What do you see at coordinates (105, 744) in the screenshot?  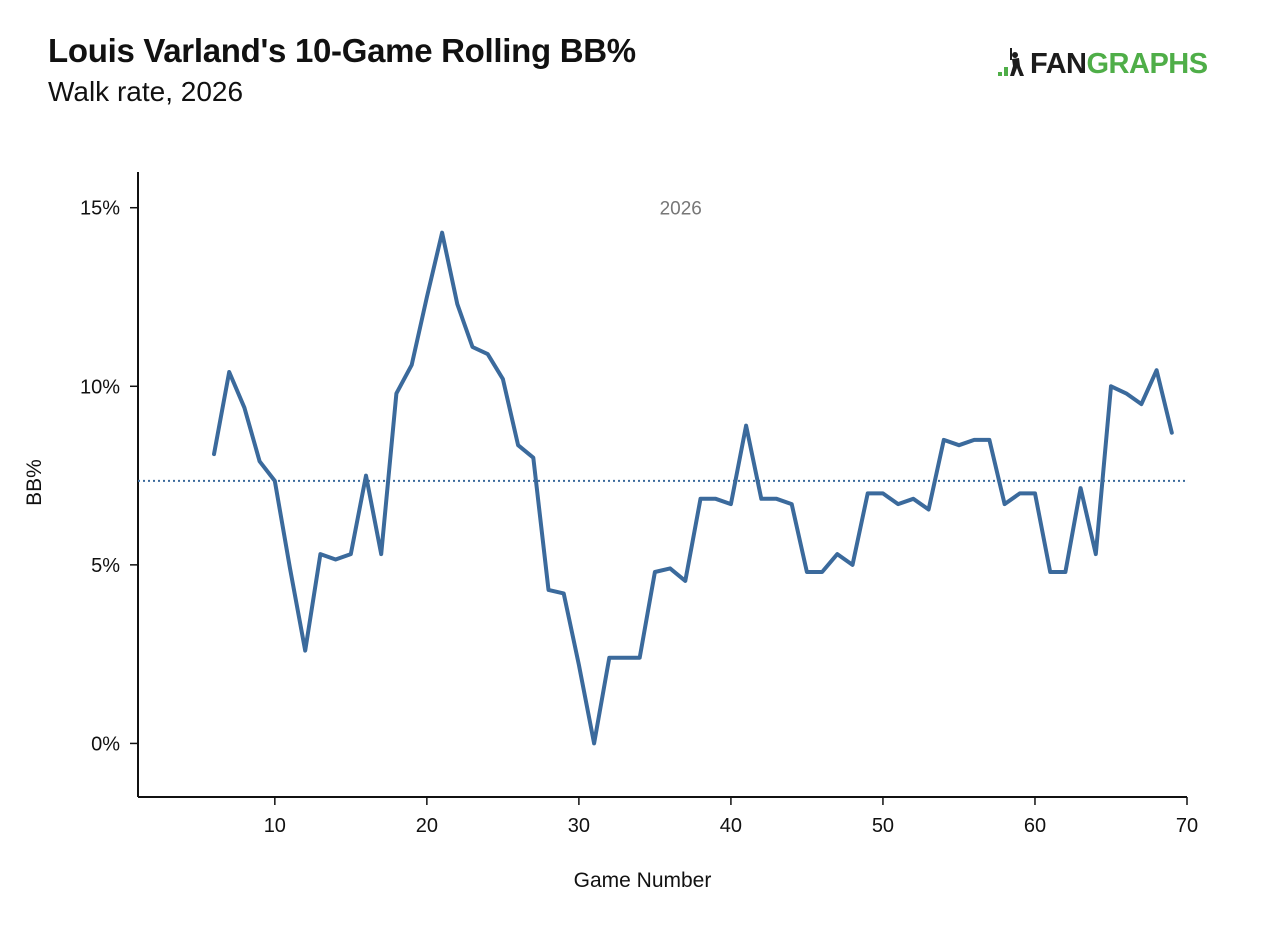 I see `y-tick-label: 0%` at bounding box center [105, 744].